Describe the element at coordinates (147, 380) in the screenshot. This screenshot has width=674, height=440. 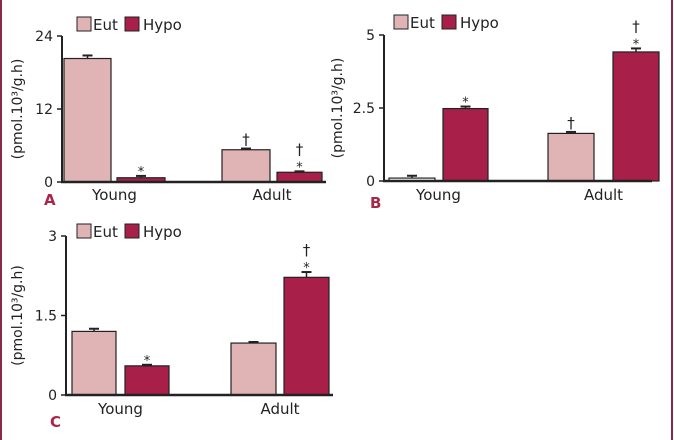
I see `panel-c-bar-hypo-young` at that location.